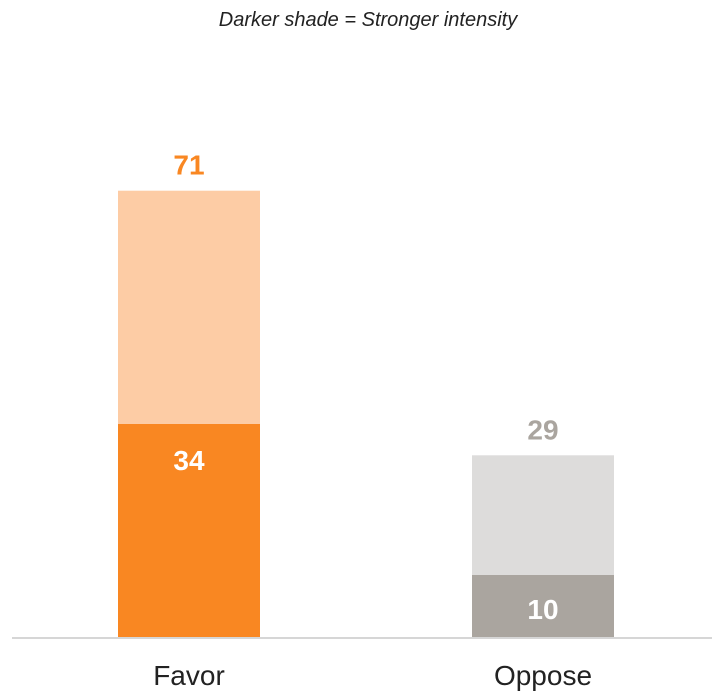  I want to click on bar-favor-other, so click(189, 307).